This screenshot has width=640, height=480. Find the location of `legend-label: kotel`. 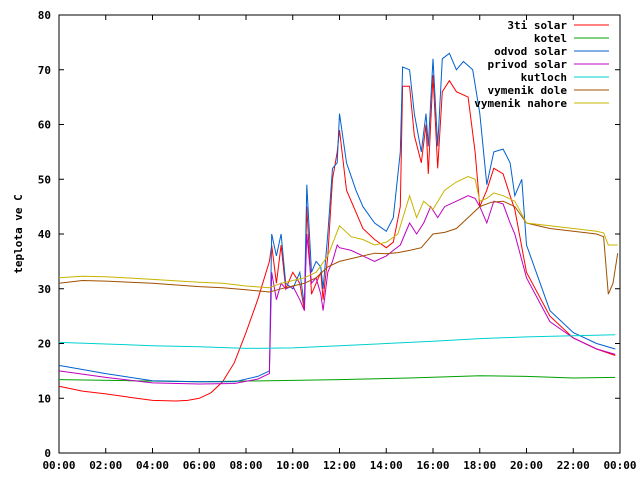

legend-label: kotel is located at coordinates (550, 38).